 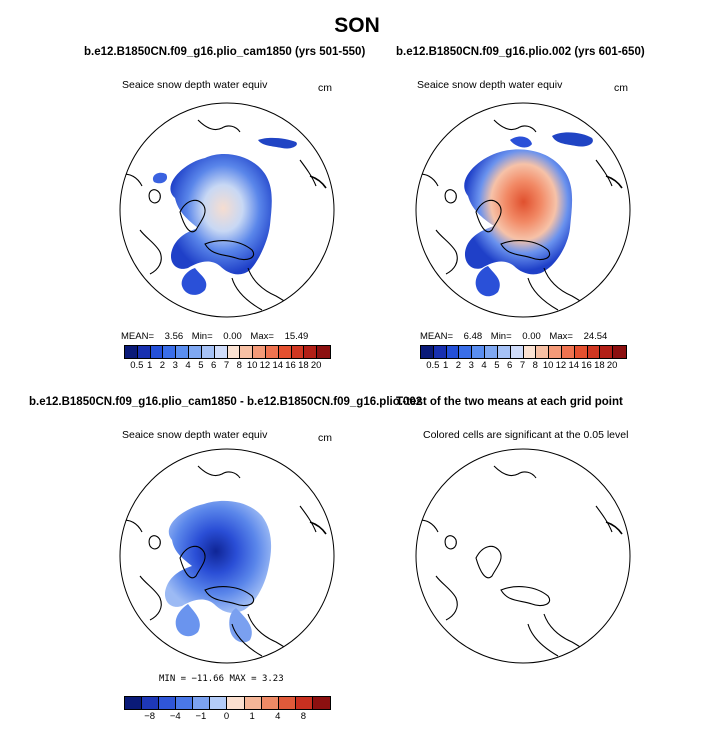 I want to click on panel-1-mean-value: 3.56, so click(x=174, y=336).